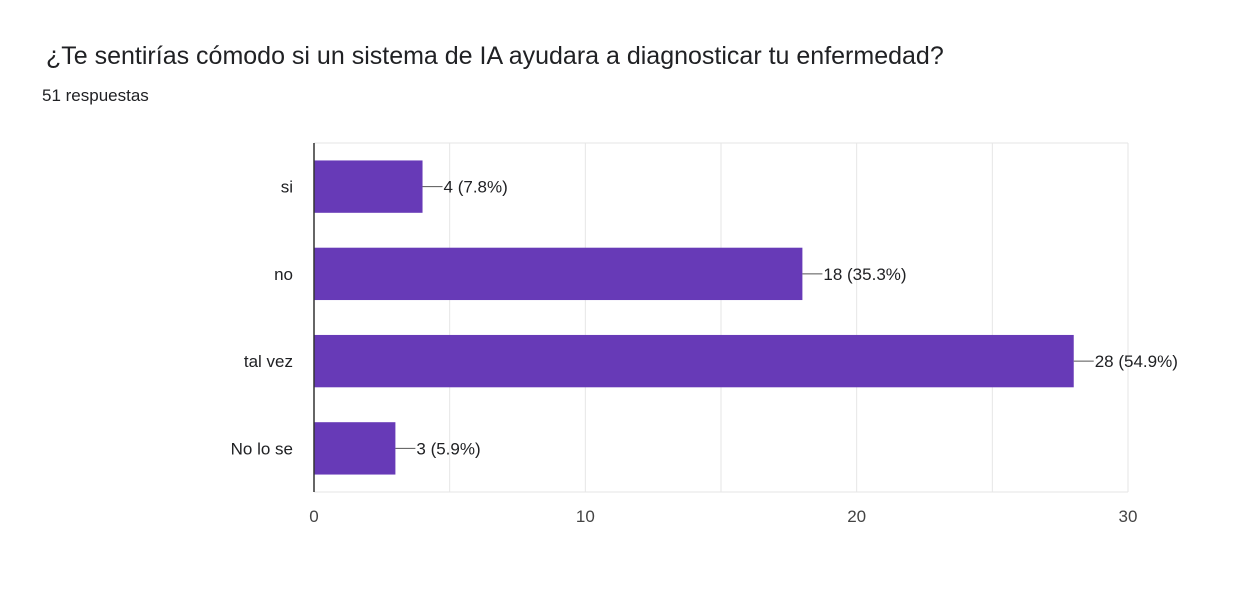  I want to click on category-label: si, so click(287, 187).